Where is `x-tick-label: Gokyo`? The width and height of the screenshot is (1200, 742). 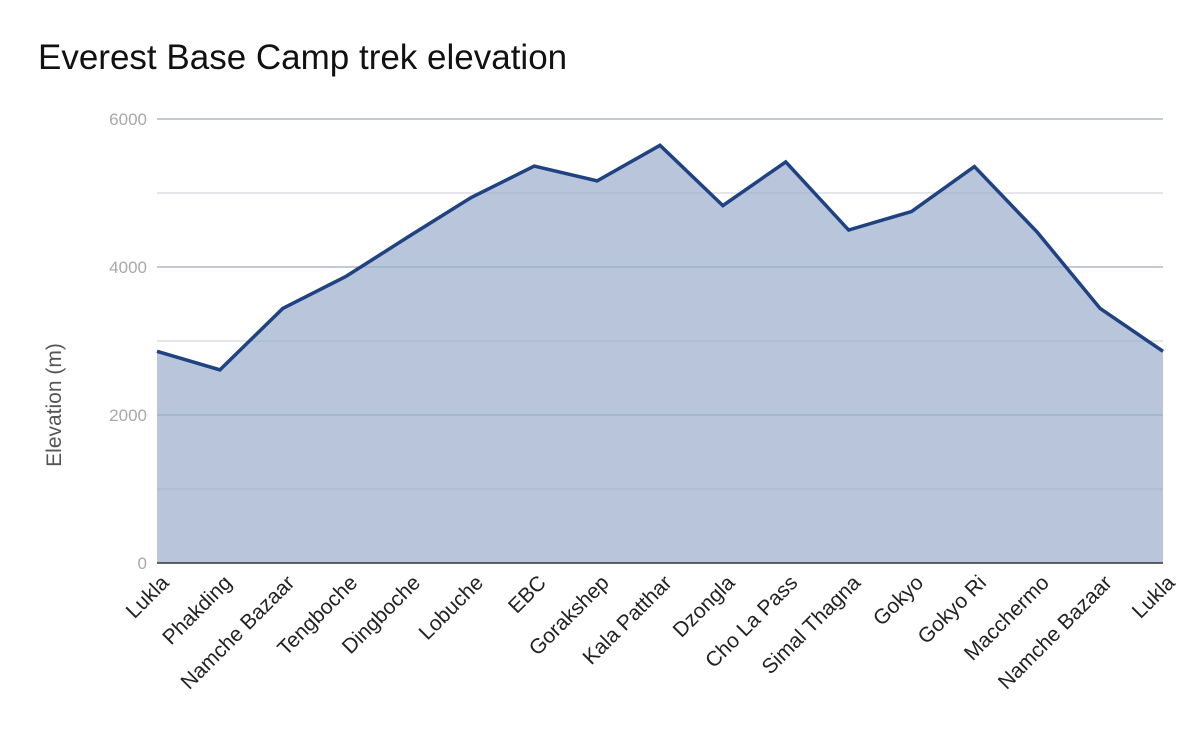
x-tick-label: Gokyo is located at coordinates (898, 600).